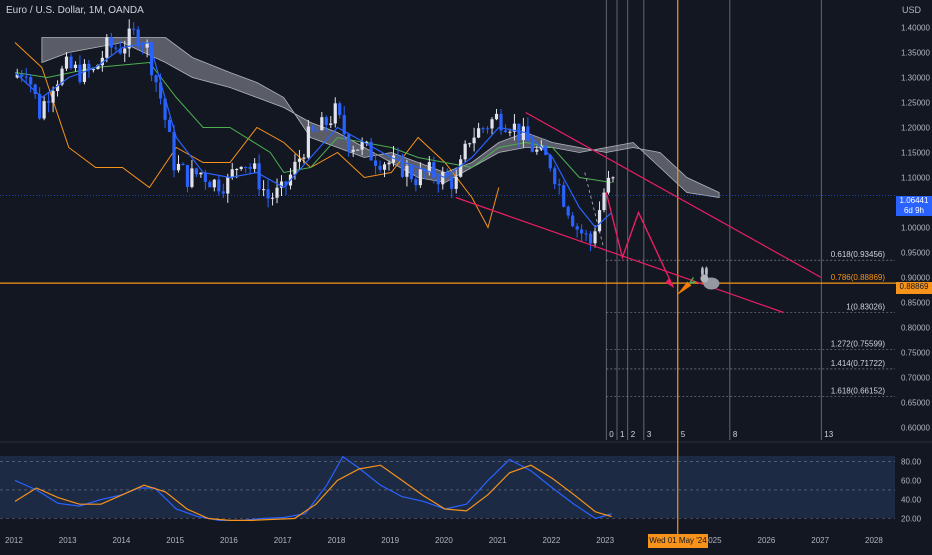  Describe the element at coordinates (640, 240) in the screenshot. I see `projection-path` at that location.